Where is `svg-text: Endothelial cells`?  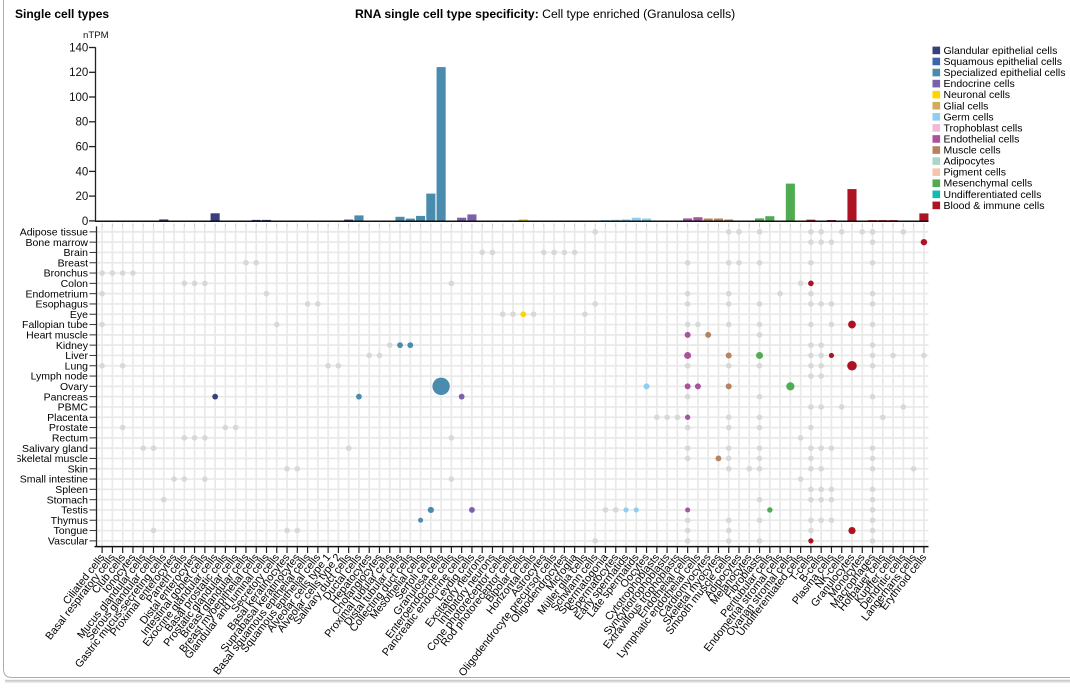
svg-text: Endothelial cells is located at coordinates (982, 139).